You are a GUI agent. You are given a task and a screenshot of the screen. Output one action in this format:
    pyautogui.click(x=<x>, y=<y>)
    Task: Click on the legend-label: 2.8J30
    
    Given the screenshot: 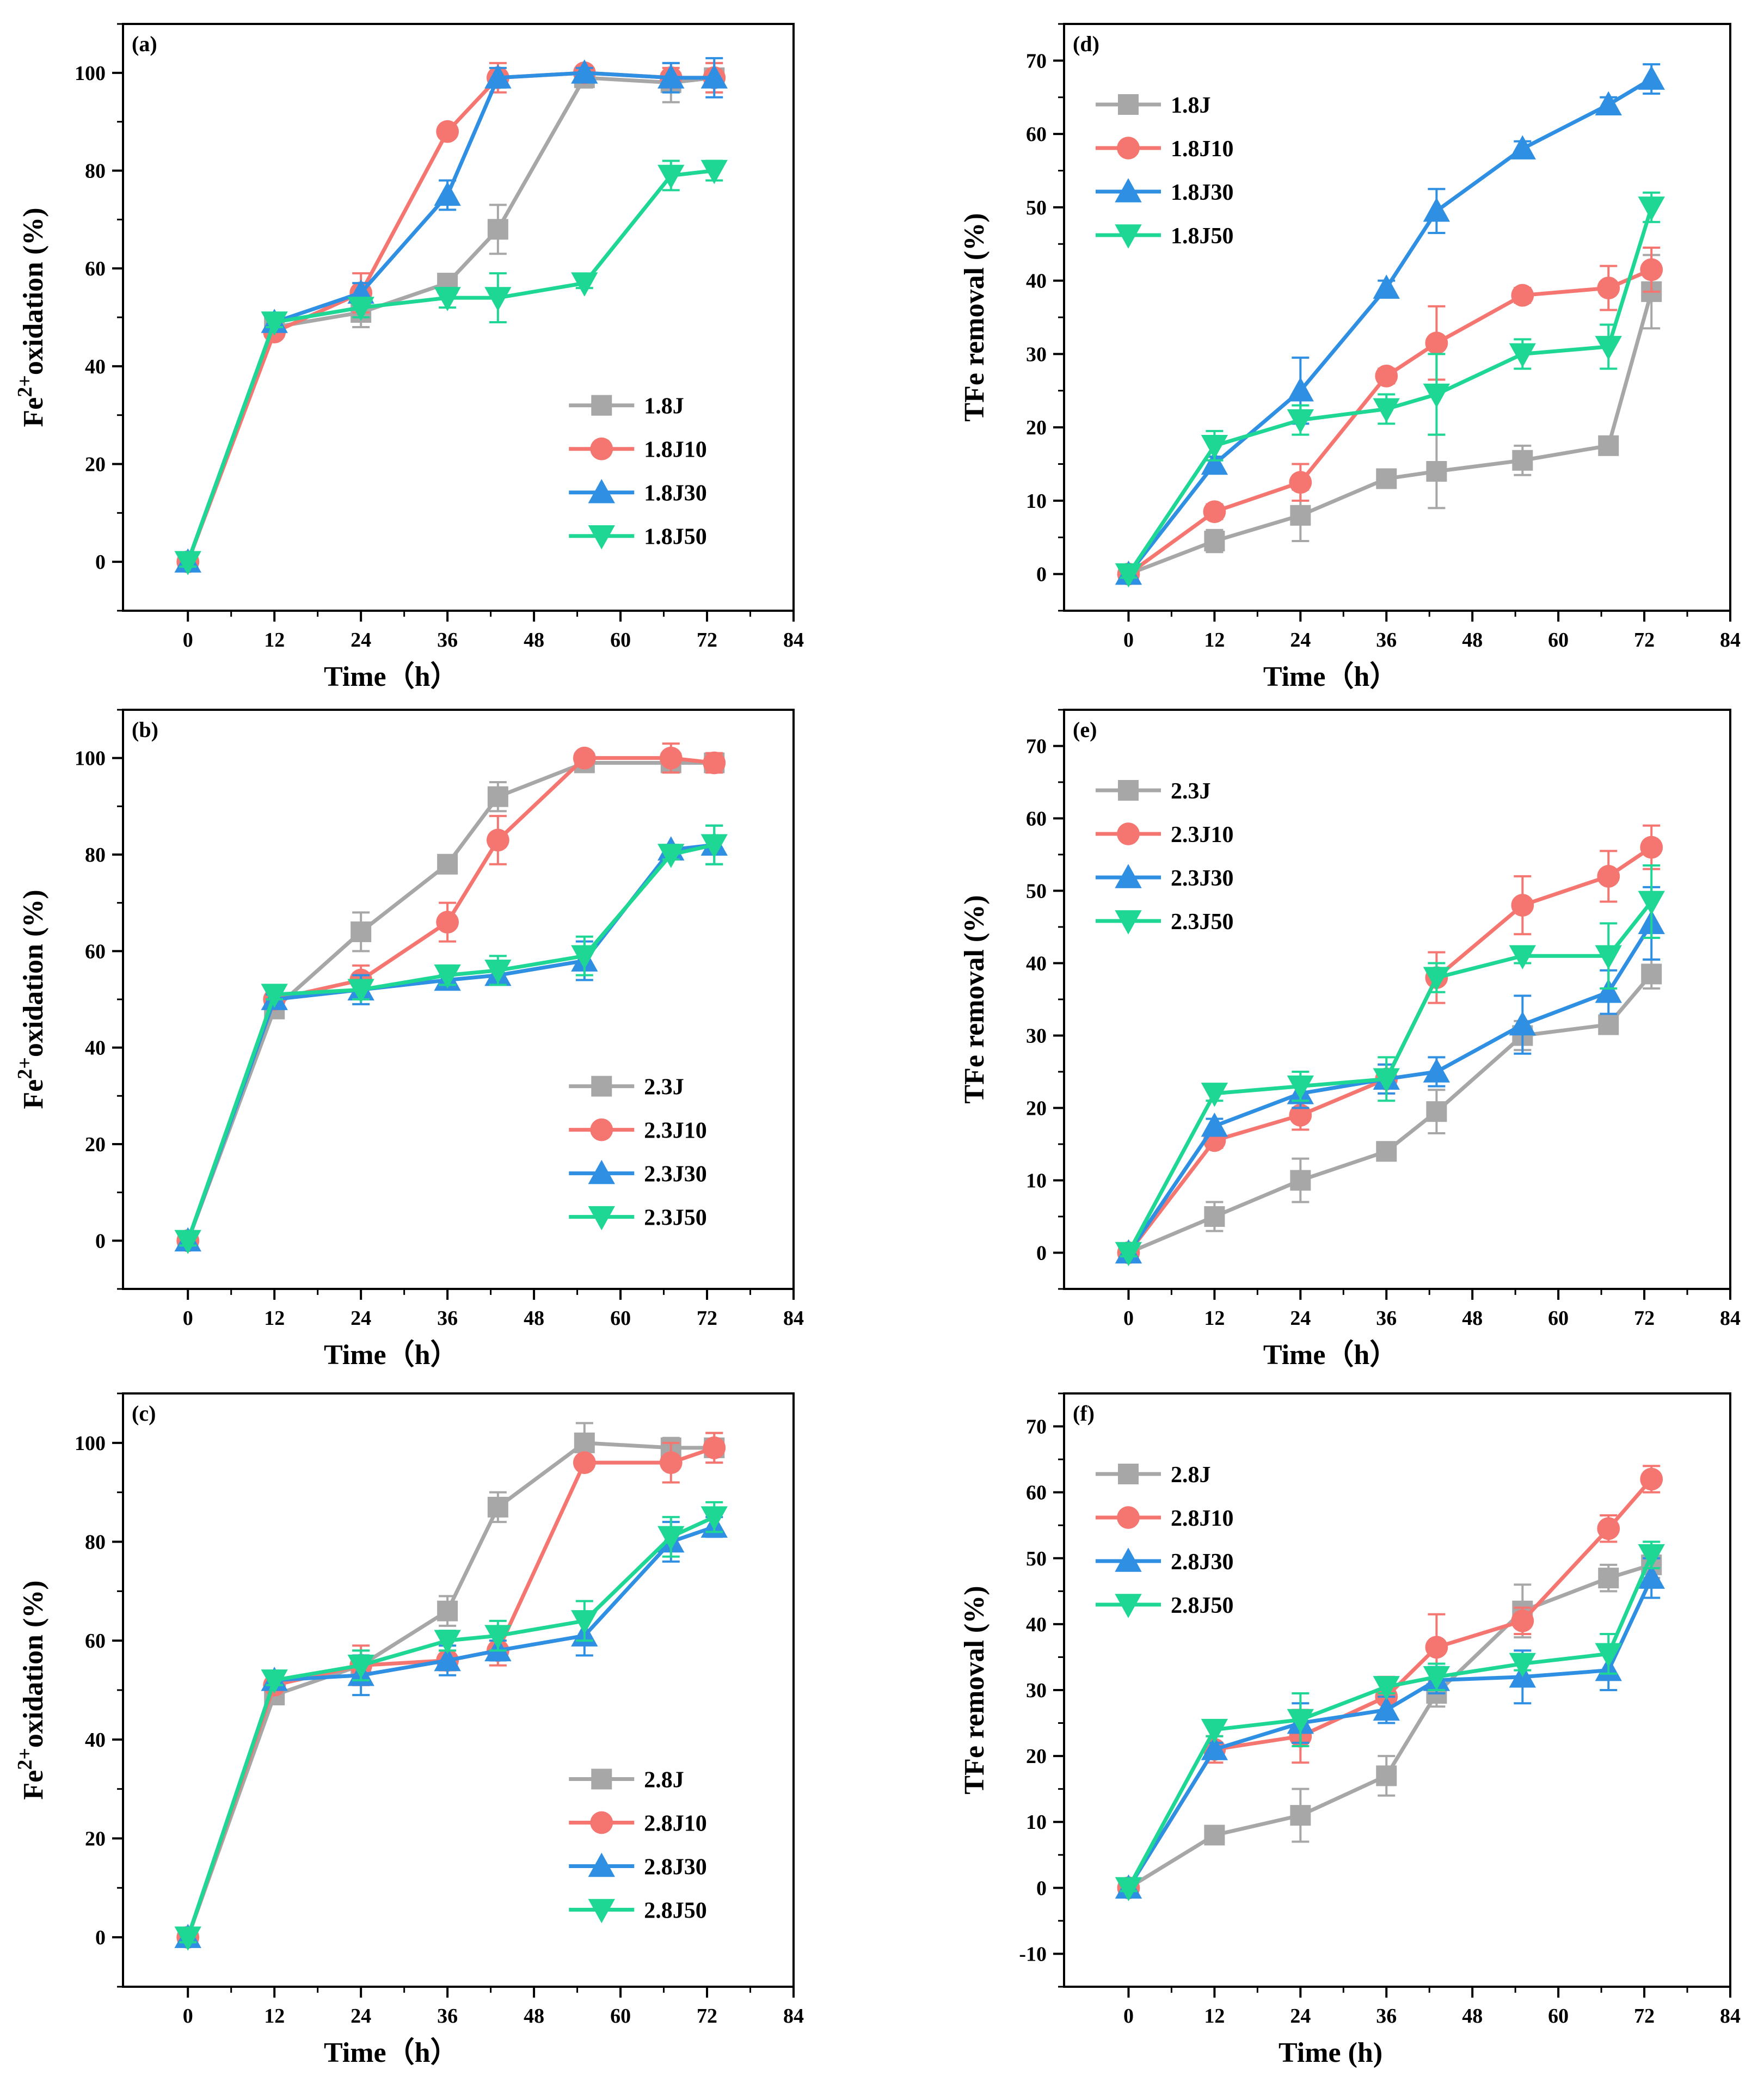 What is the action you would take?
    pyautogui.click(x=675, y=1868)
    